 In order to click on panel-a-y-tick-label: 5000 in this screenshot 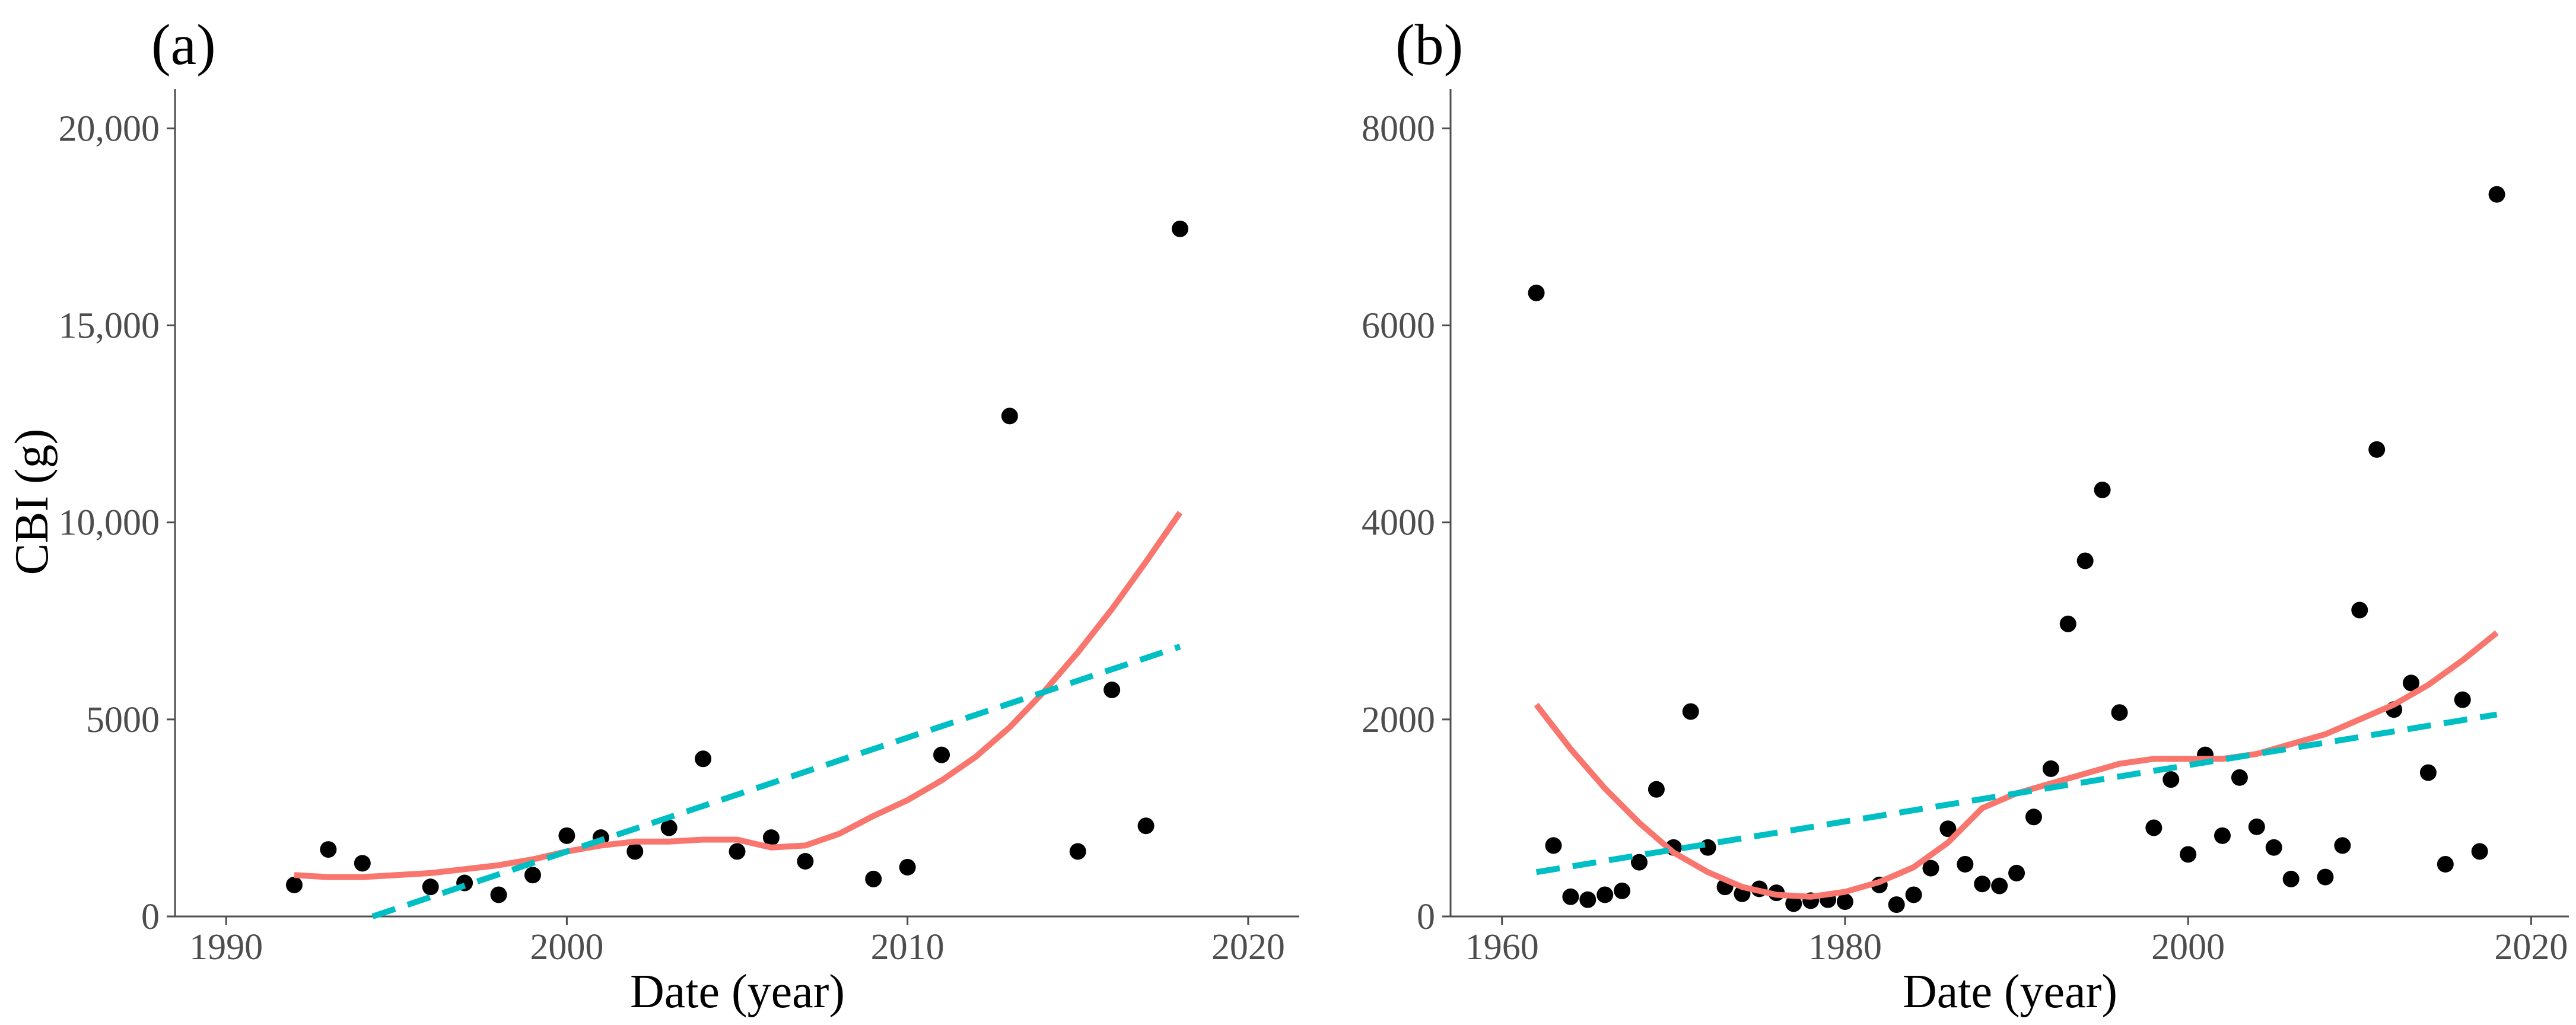, I will do `click(123, 720)`.